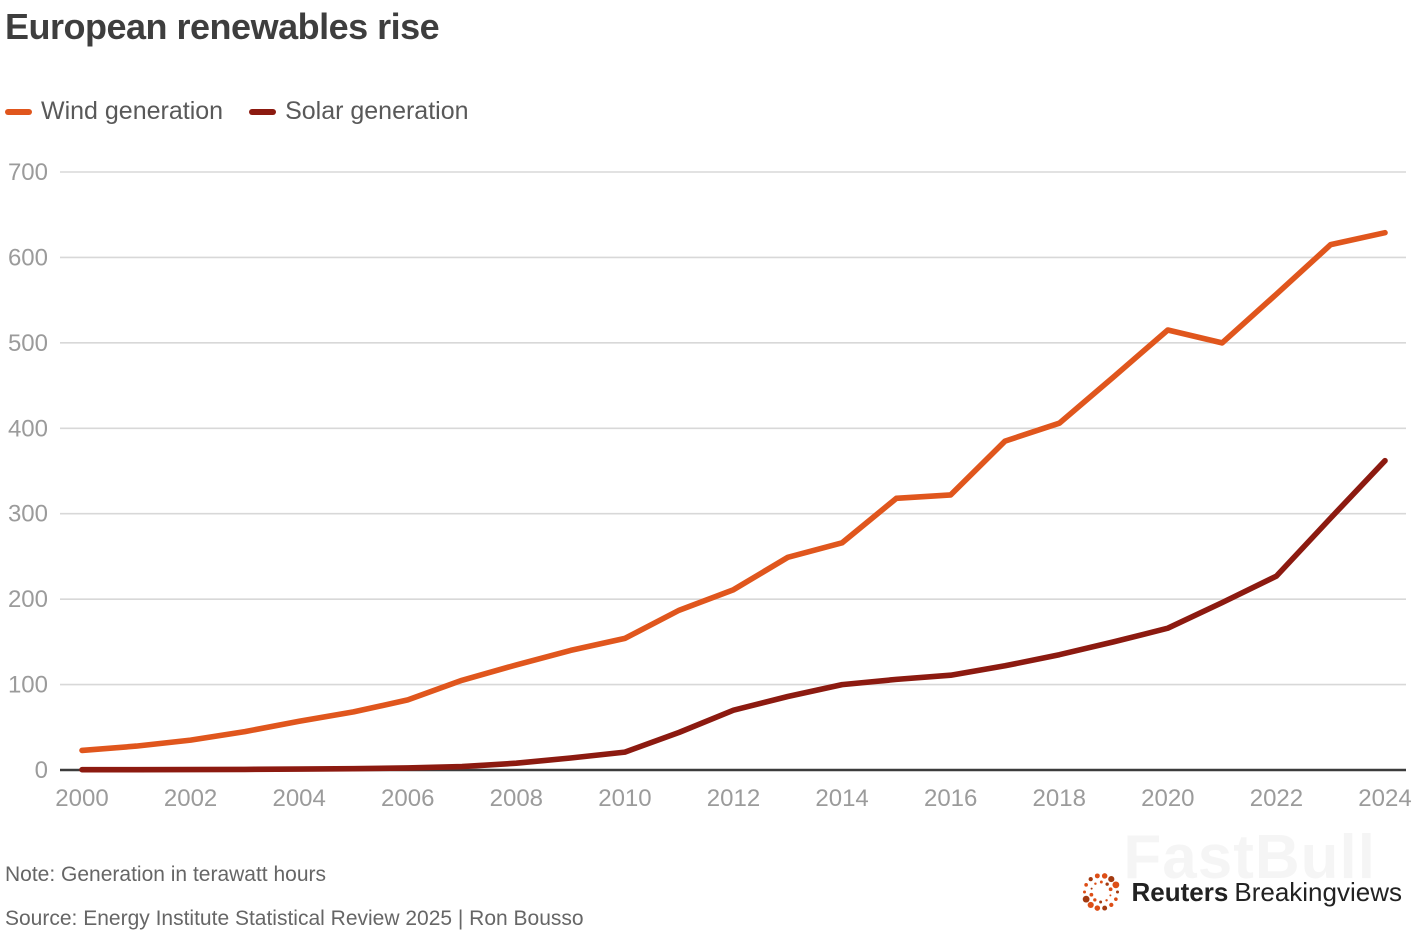  I want to click on y-tick-label-0: 0, so click(41, 770).